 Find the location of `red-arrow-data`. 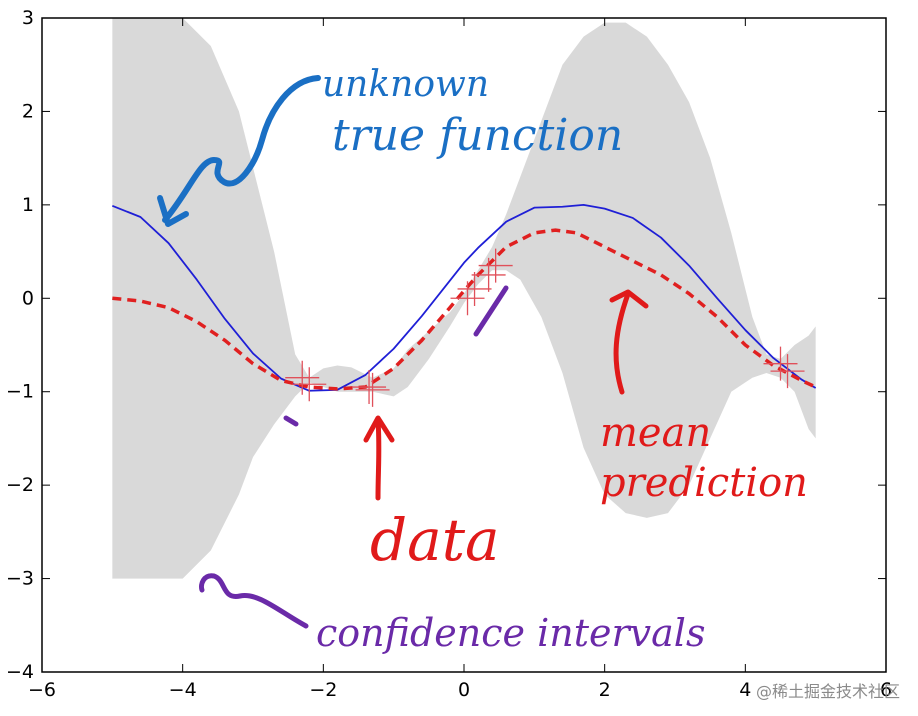

red-arrow-data is located at coordinates (378, 459).